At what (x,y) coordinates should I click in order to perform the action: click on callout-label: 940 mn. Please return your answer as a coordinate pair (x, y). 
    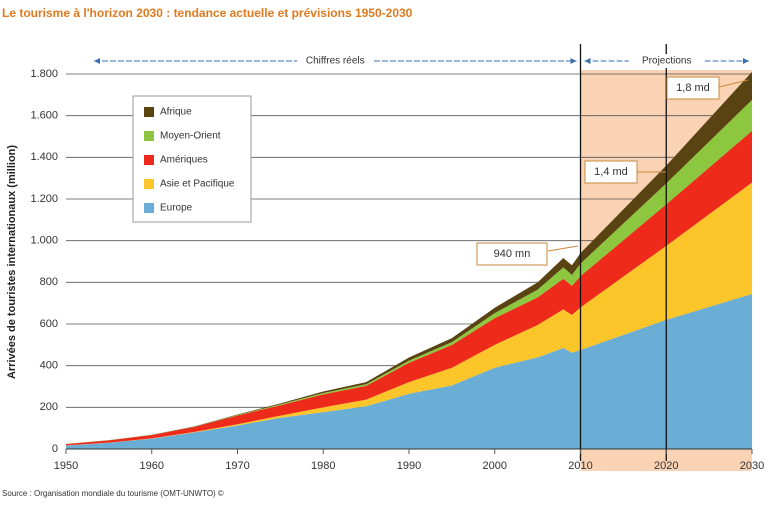
    Looking at the image, I should click on (512, 254).